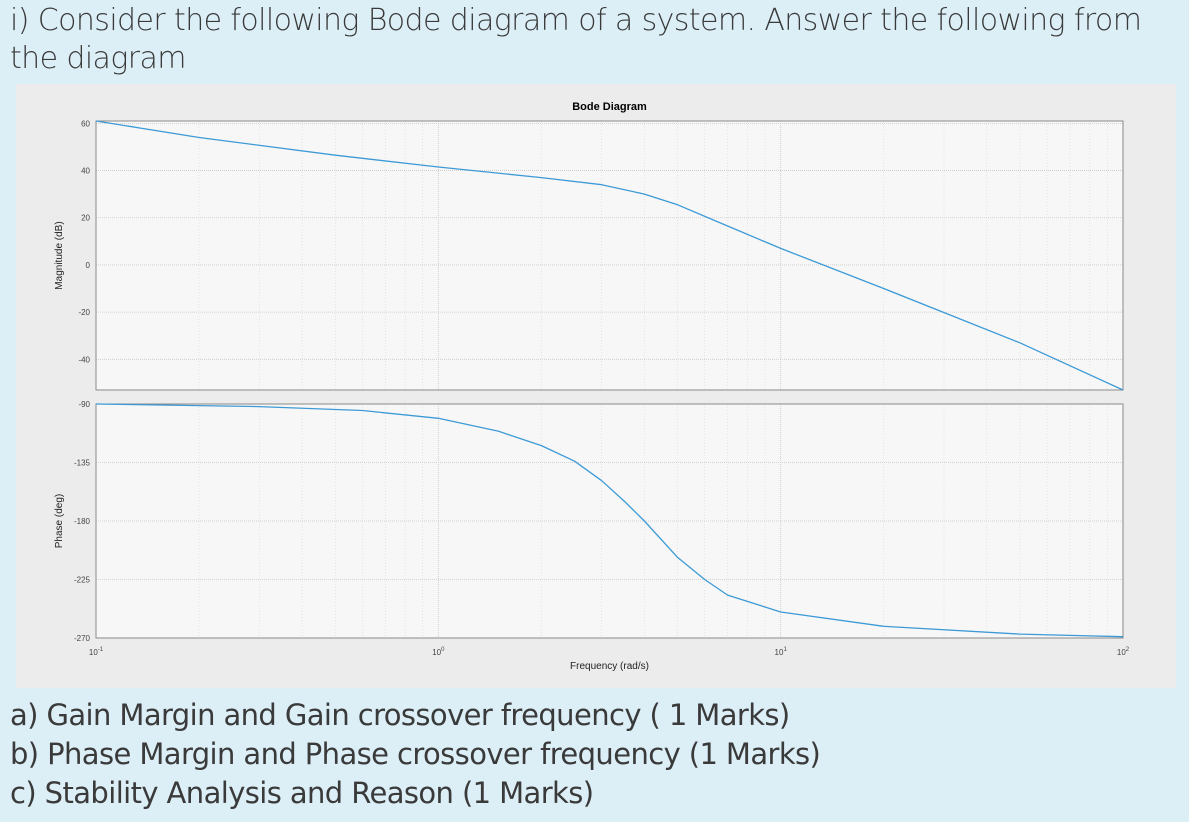 The width and height of the screenshot is (1189, 822). I want to click on magnitude-y-tick-label: -40, so click(84, 359).